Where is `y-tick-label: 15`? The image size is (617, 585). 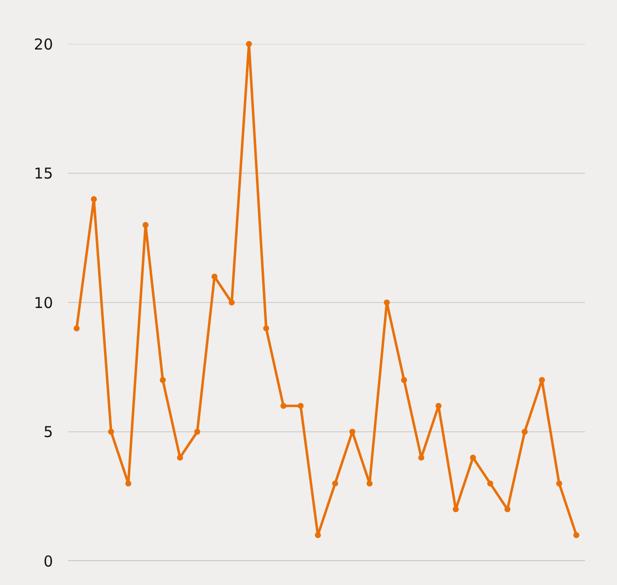 y-tick-label: 15 is located at coordinates (43, 173).